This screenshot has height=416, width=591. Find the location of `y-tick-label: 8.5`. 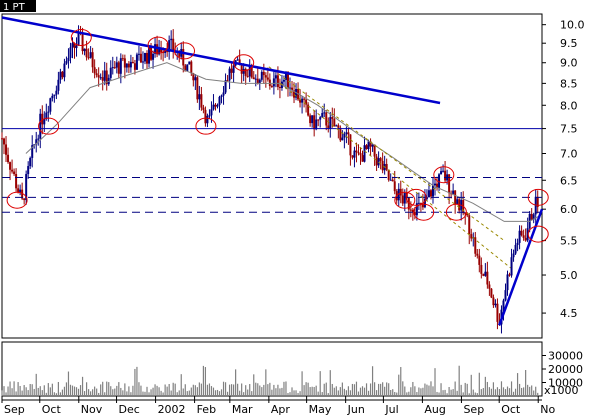

y-tick-label: 8.5 is located at coordinates (569, 83).